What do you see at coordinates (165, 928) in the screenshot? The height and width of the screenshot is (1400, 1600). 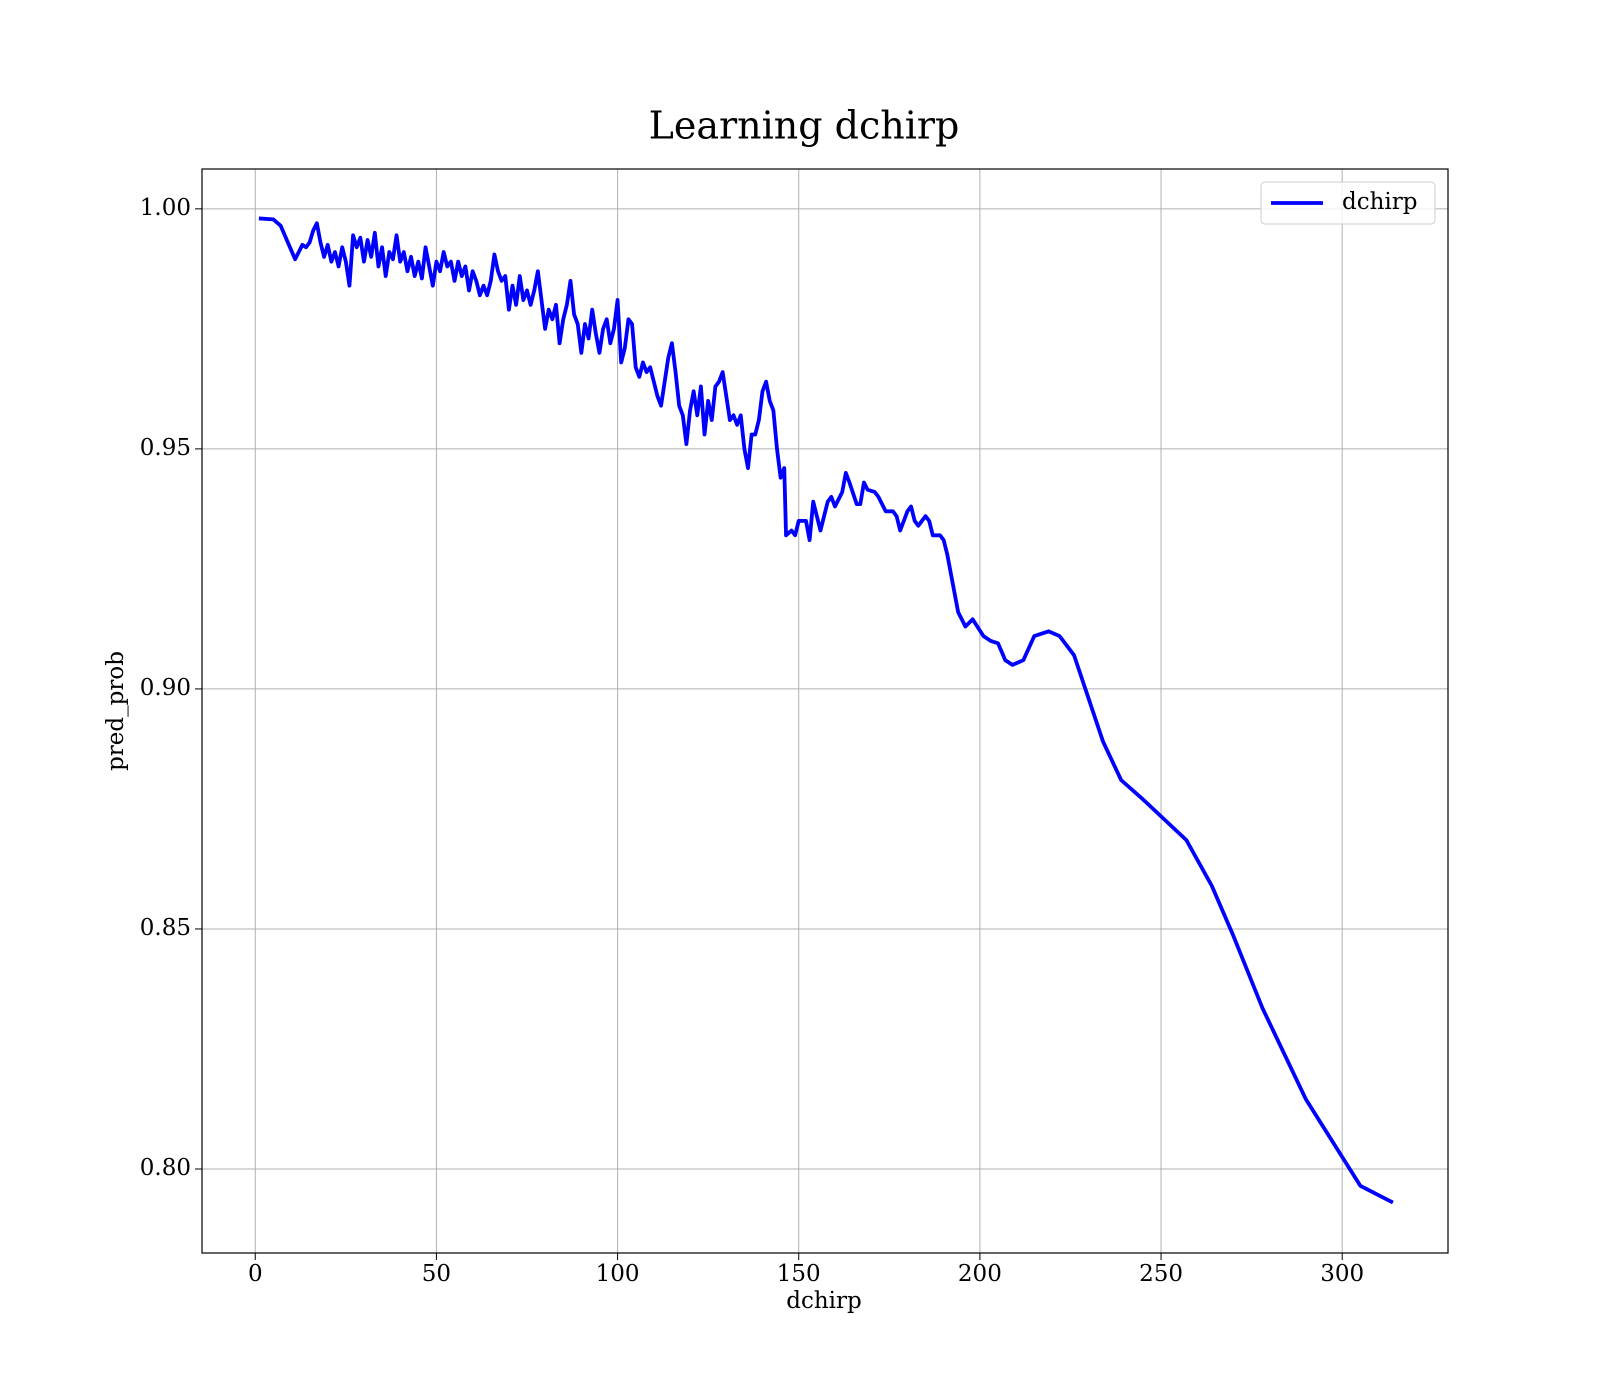 I see `y-tick-label: 0.85` at bounding box center [165, 928].